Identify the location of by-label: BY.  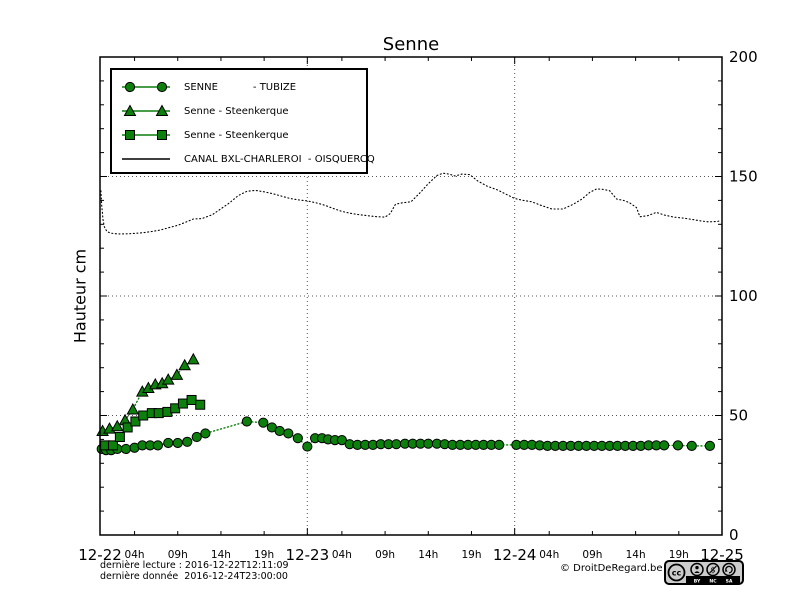
(697, 581).